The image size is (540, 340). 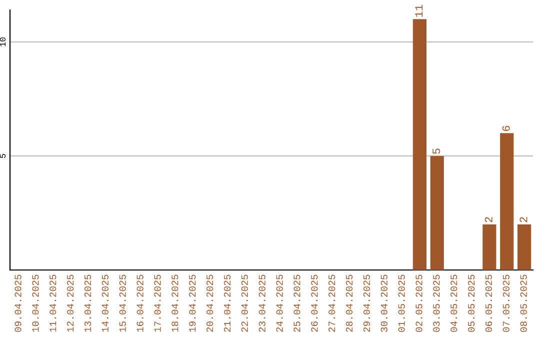 What do you see at coordinates (488, 303) in the screenshot?
I see `x-tick-label: 06.05.2025` at bounding box center [488, 303].